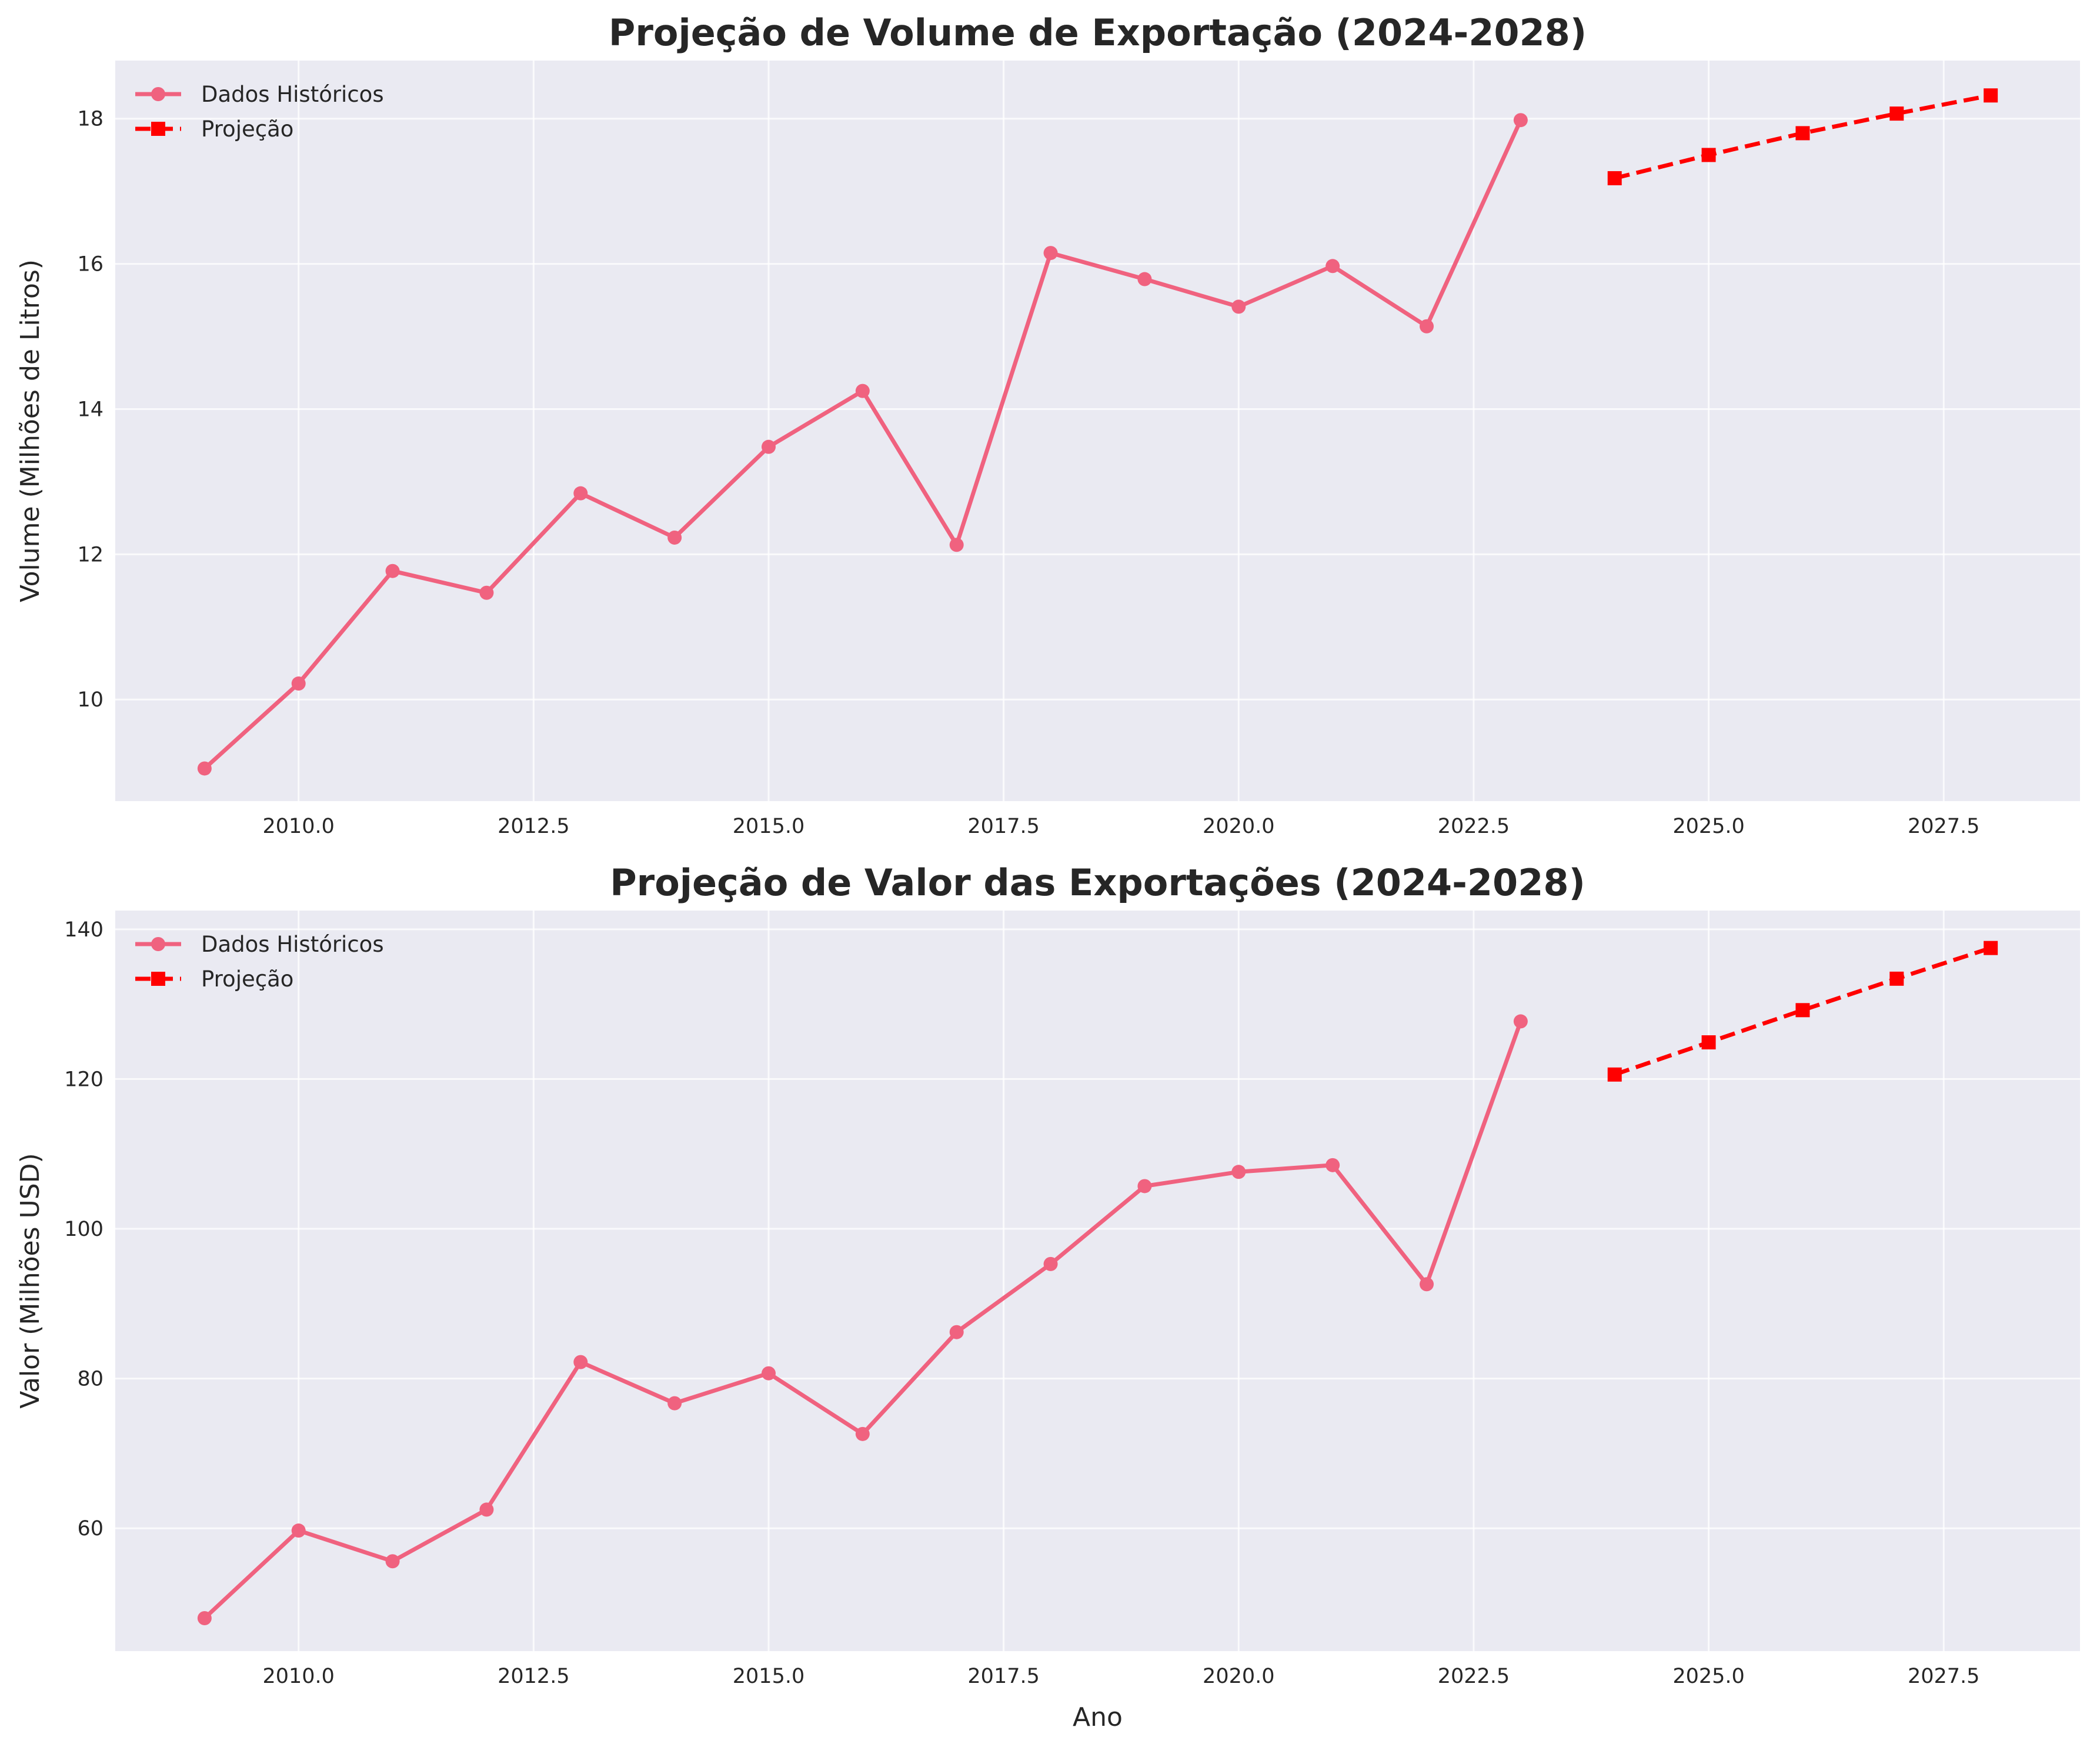  I want to click on volume-y-tick-label: 18, so click(90, 119).